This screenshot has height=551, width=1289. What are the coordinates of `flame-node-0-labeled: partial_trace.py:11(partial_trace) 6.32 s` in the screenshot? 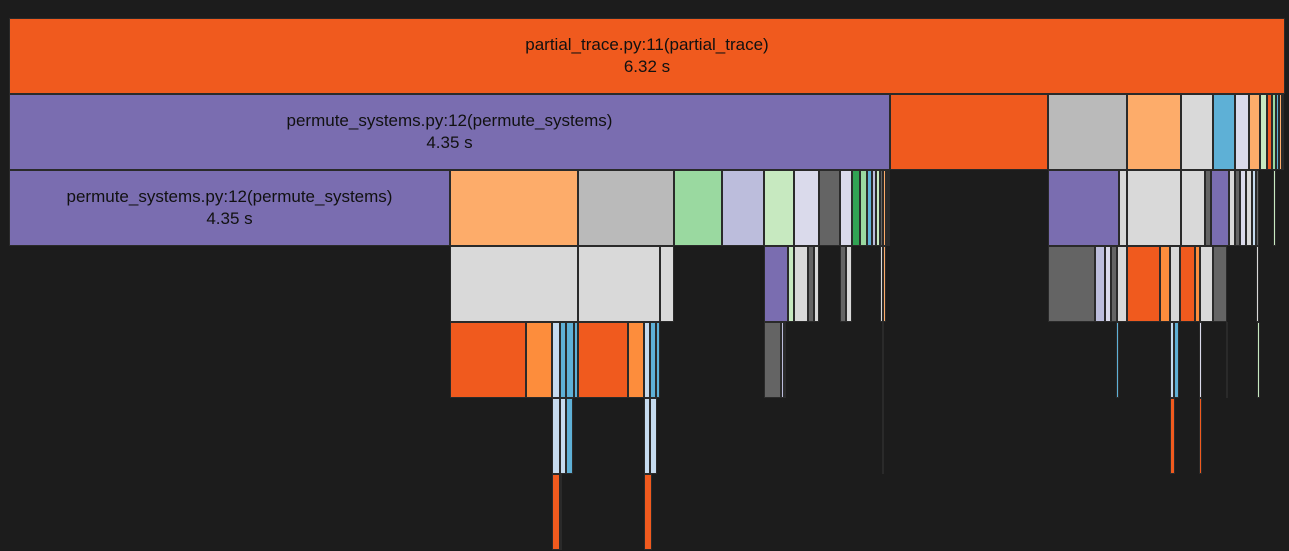 It's located at (647, 56).